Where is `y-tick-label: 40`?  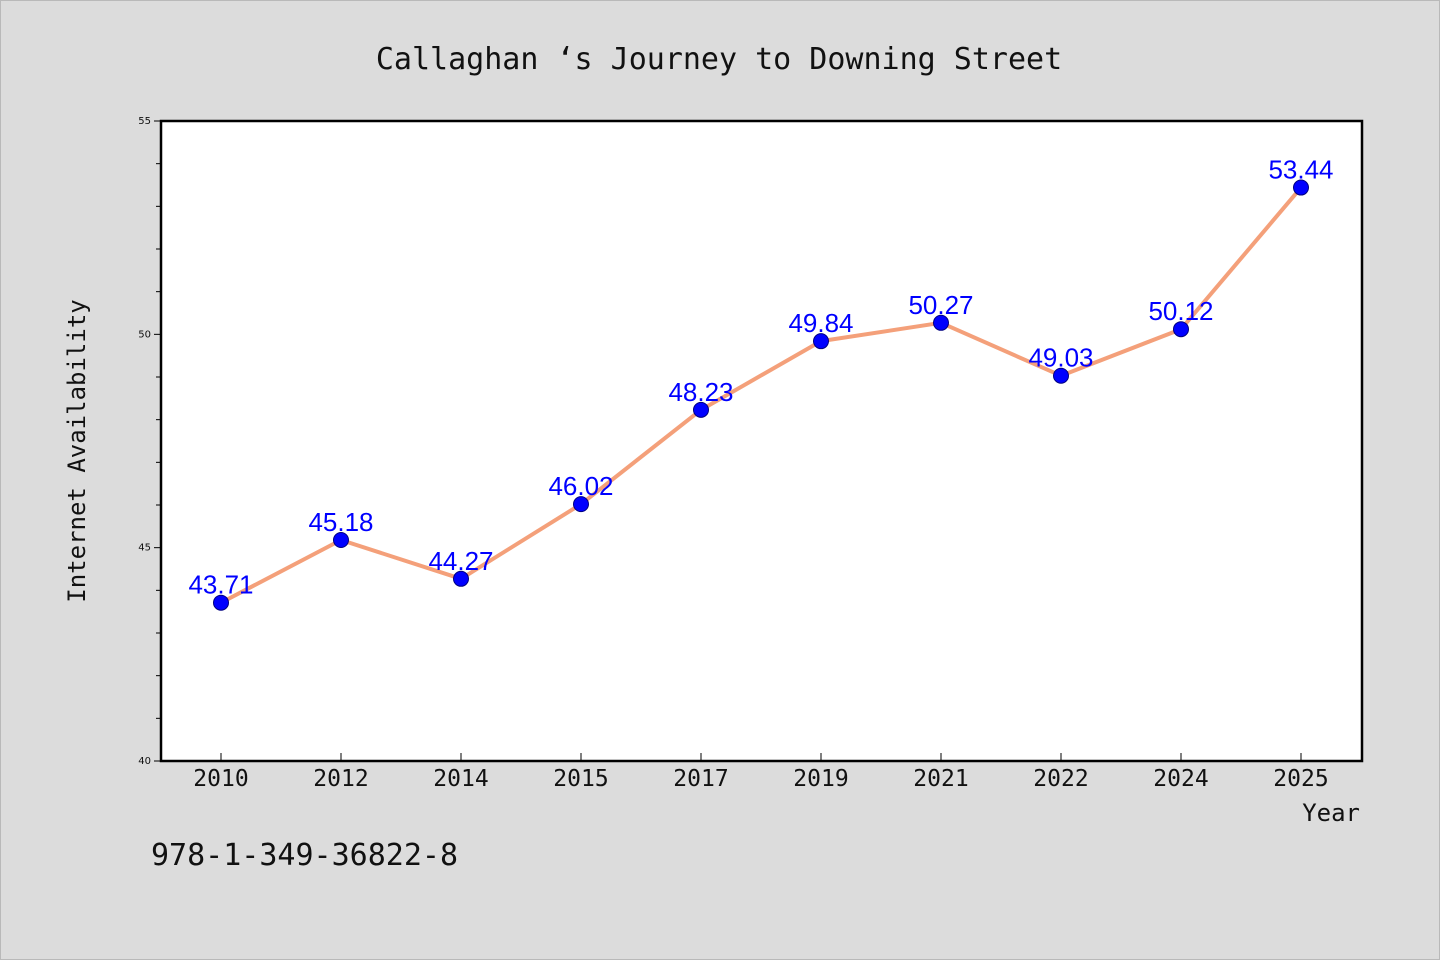 y-tick-label: 40 is located at coordinates (144, 761).